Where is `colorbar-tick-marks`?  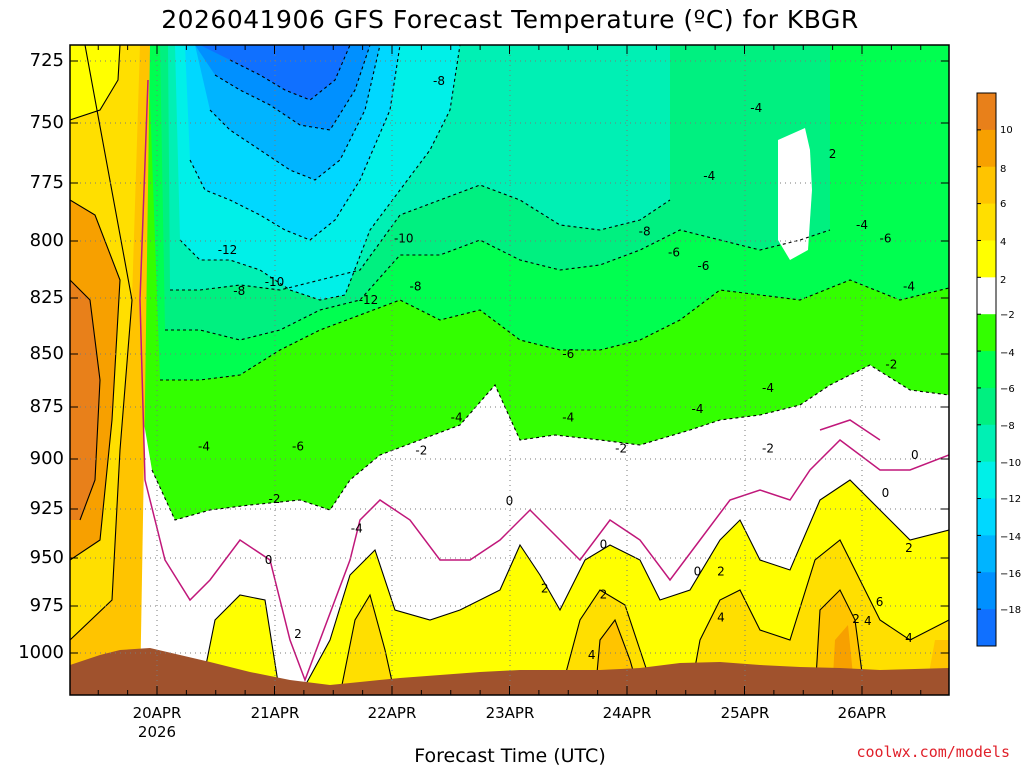
colorbar-tick-marks is located at coordinates (979, 369).